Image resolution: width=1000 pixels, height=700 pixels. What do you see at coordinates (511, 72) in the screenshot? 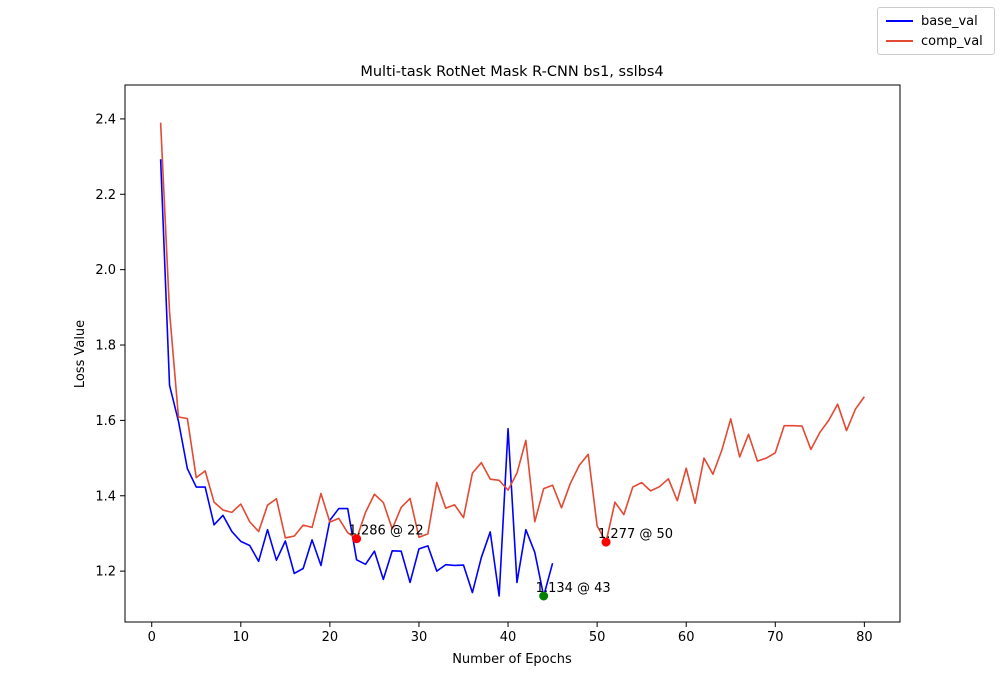
I see `chart-title: Multi-task RotNet Mask R-CNN bs1, sslbs4` at bounding box center [511, 72].